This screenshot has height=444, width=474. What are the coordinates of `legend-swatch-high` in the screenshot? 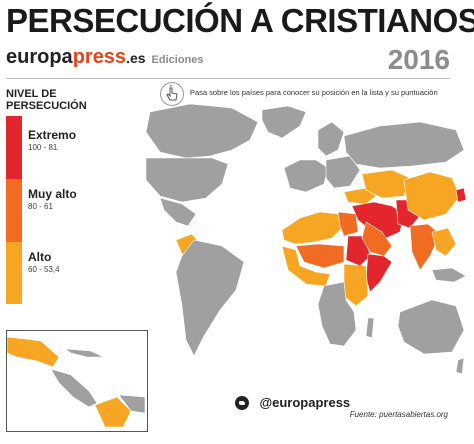 It's located at (14, 273).